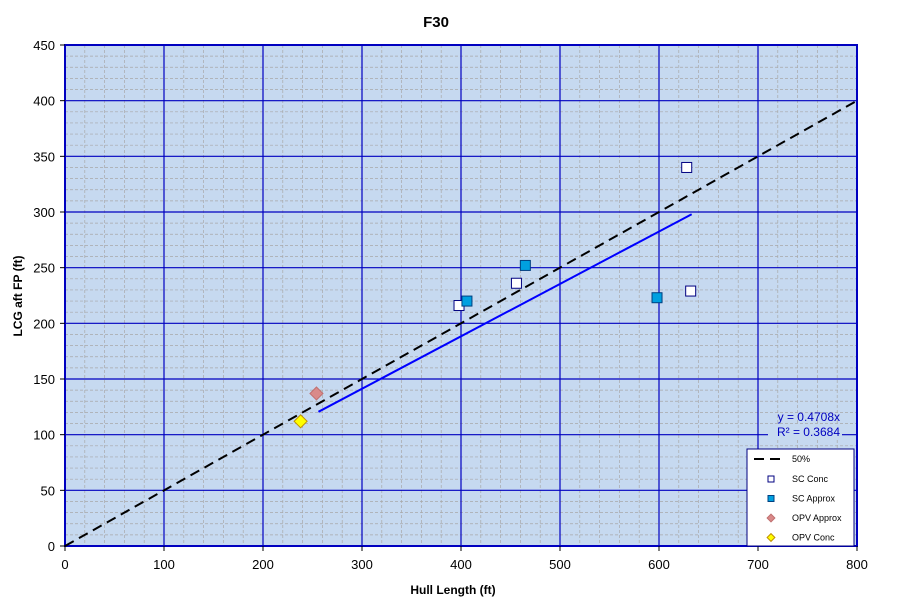 The image size is (899, 613). Describe the element at coordinates (771, 479) in the screenshot. I see `legend-swatch-sc-conc` at that location.